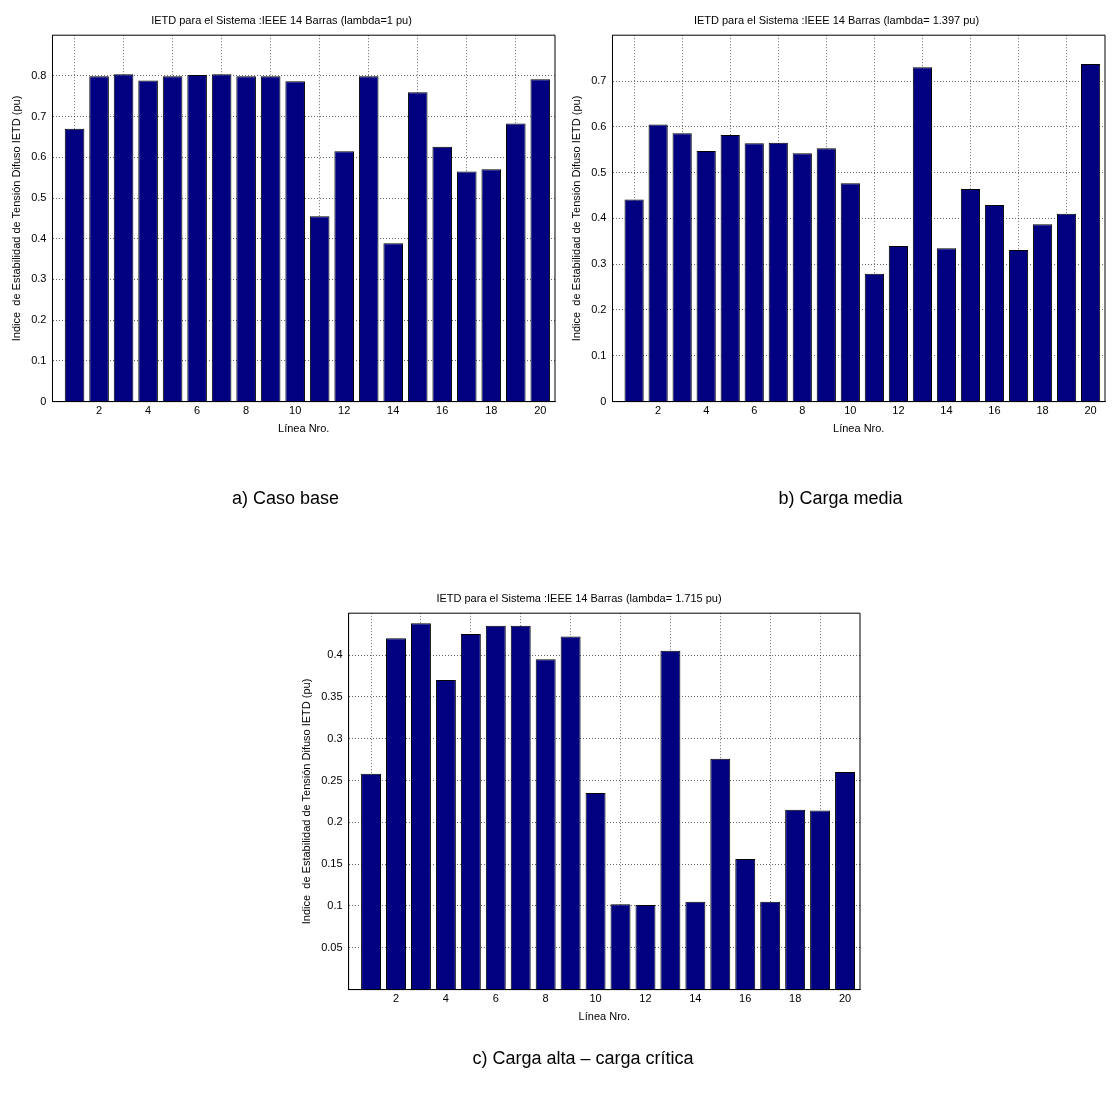 The width and height of the screenshot is (1114, 1104). I want to click on chart-title: IETD para el Sistema :IEEE 14 Barras (lambda= 1.397 pu), so click(836, 19).